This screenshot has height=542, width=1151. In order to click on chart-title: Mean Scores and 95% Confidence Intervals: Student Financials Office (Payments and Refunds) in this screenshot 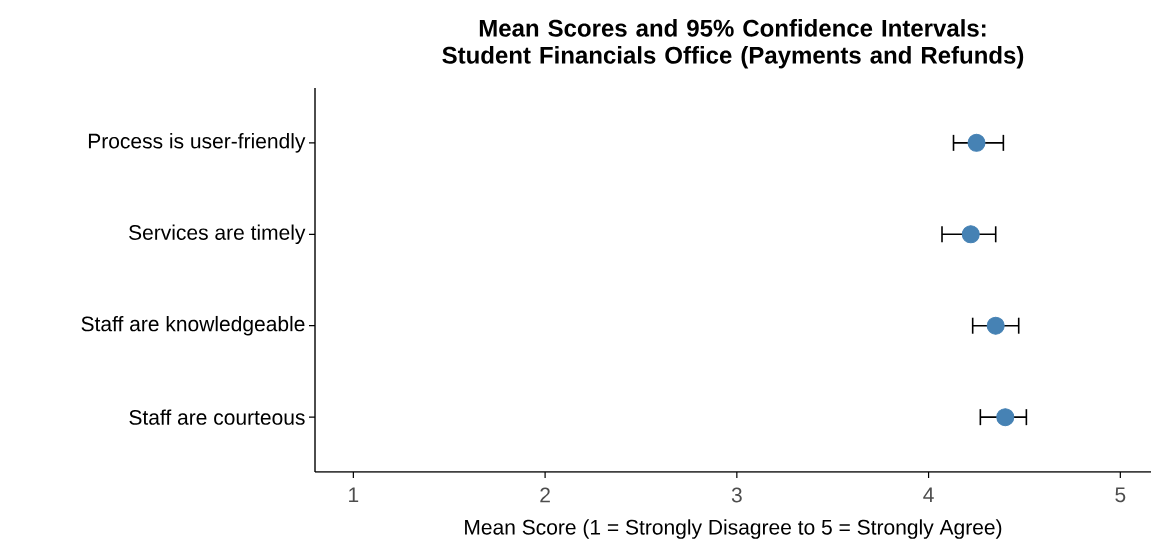, I will do `click(733, 44)`.